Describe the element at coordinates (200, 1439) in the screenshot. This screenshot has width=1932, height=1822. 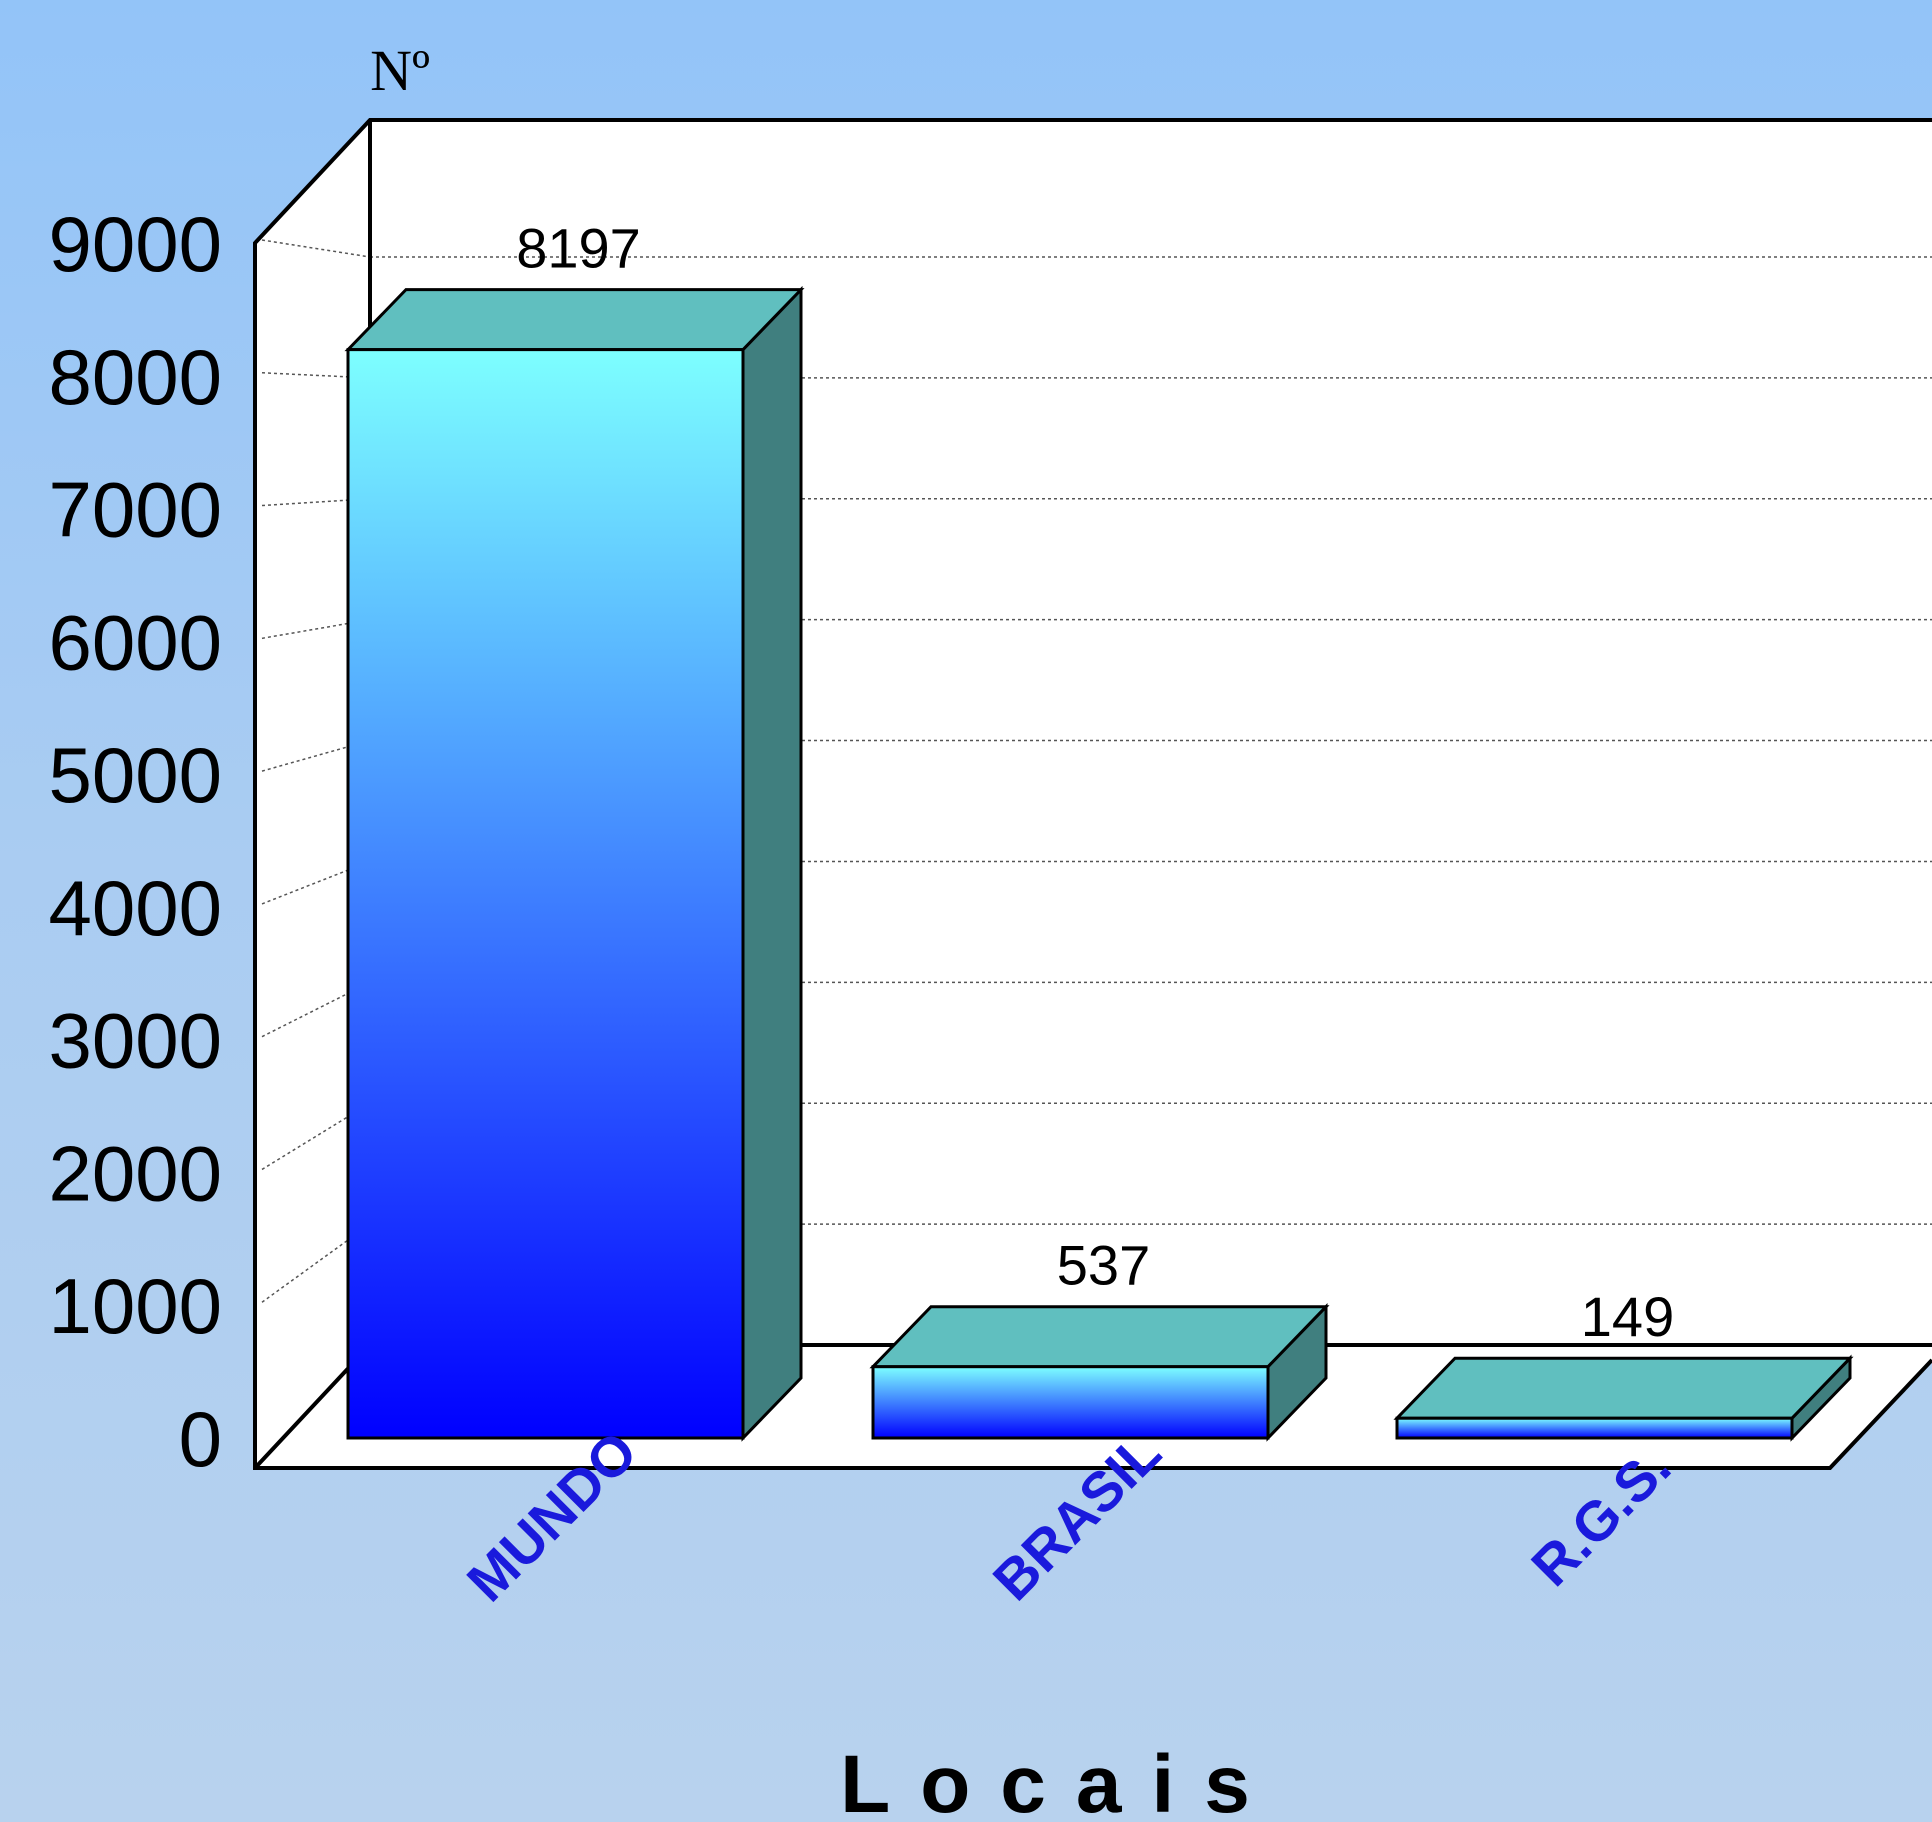
I see `y-tick-label: 0` at that location.